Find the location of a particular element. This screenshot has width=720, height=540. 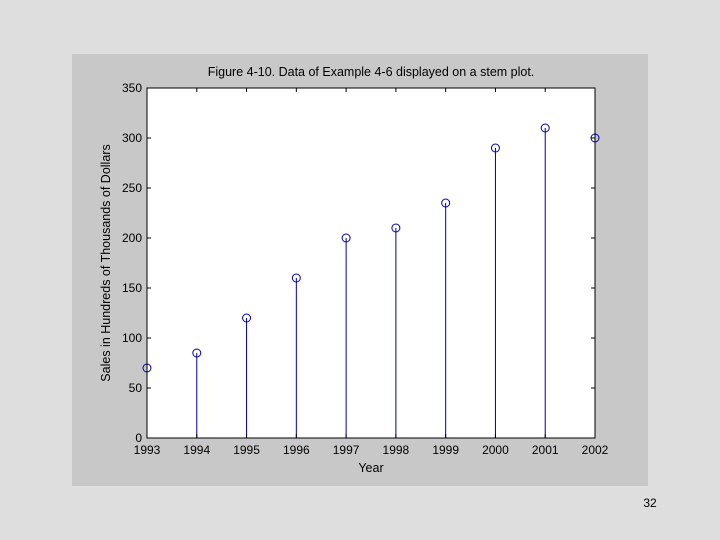

x-tick-label: 1995 is located at coordinates (246, 450).